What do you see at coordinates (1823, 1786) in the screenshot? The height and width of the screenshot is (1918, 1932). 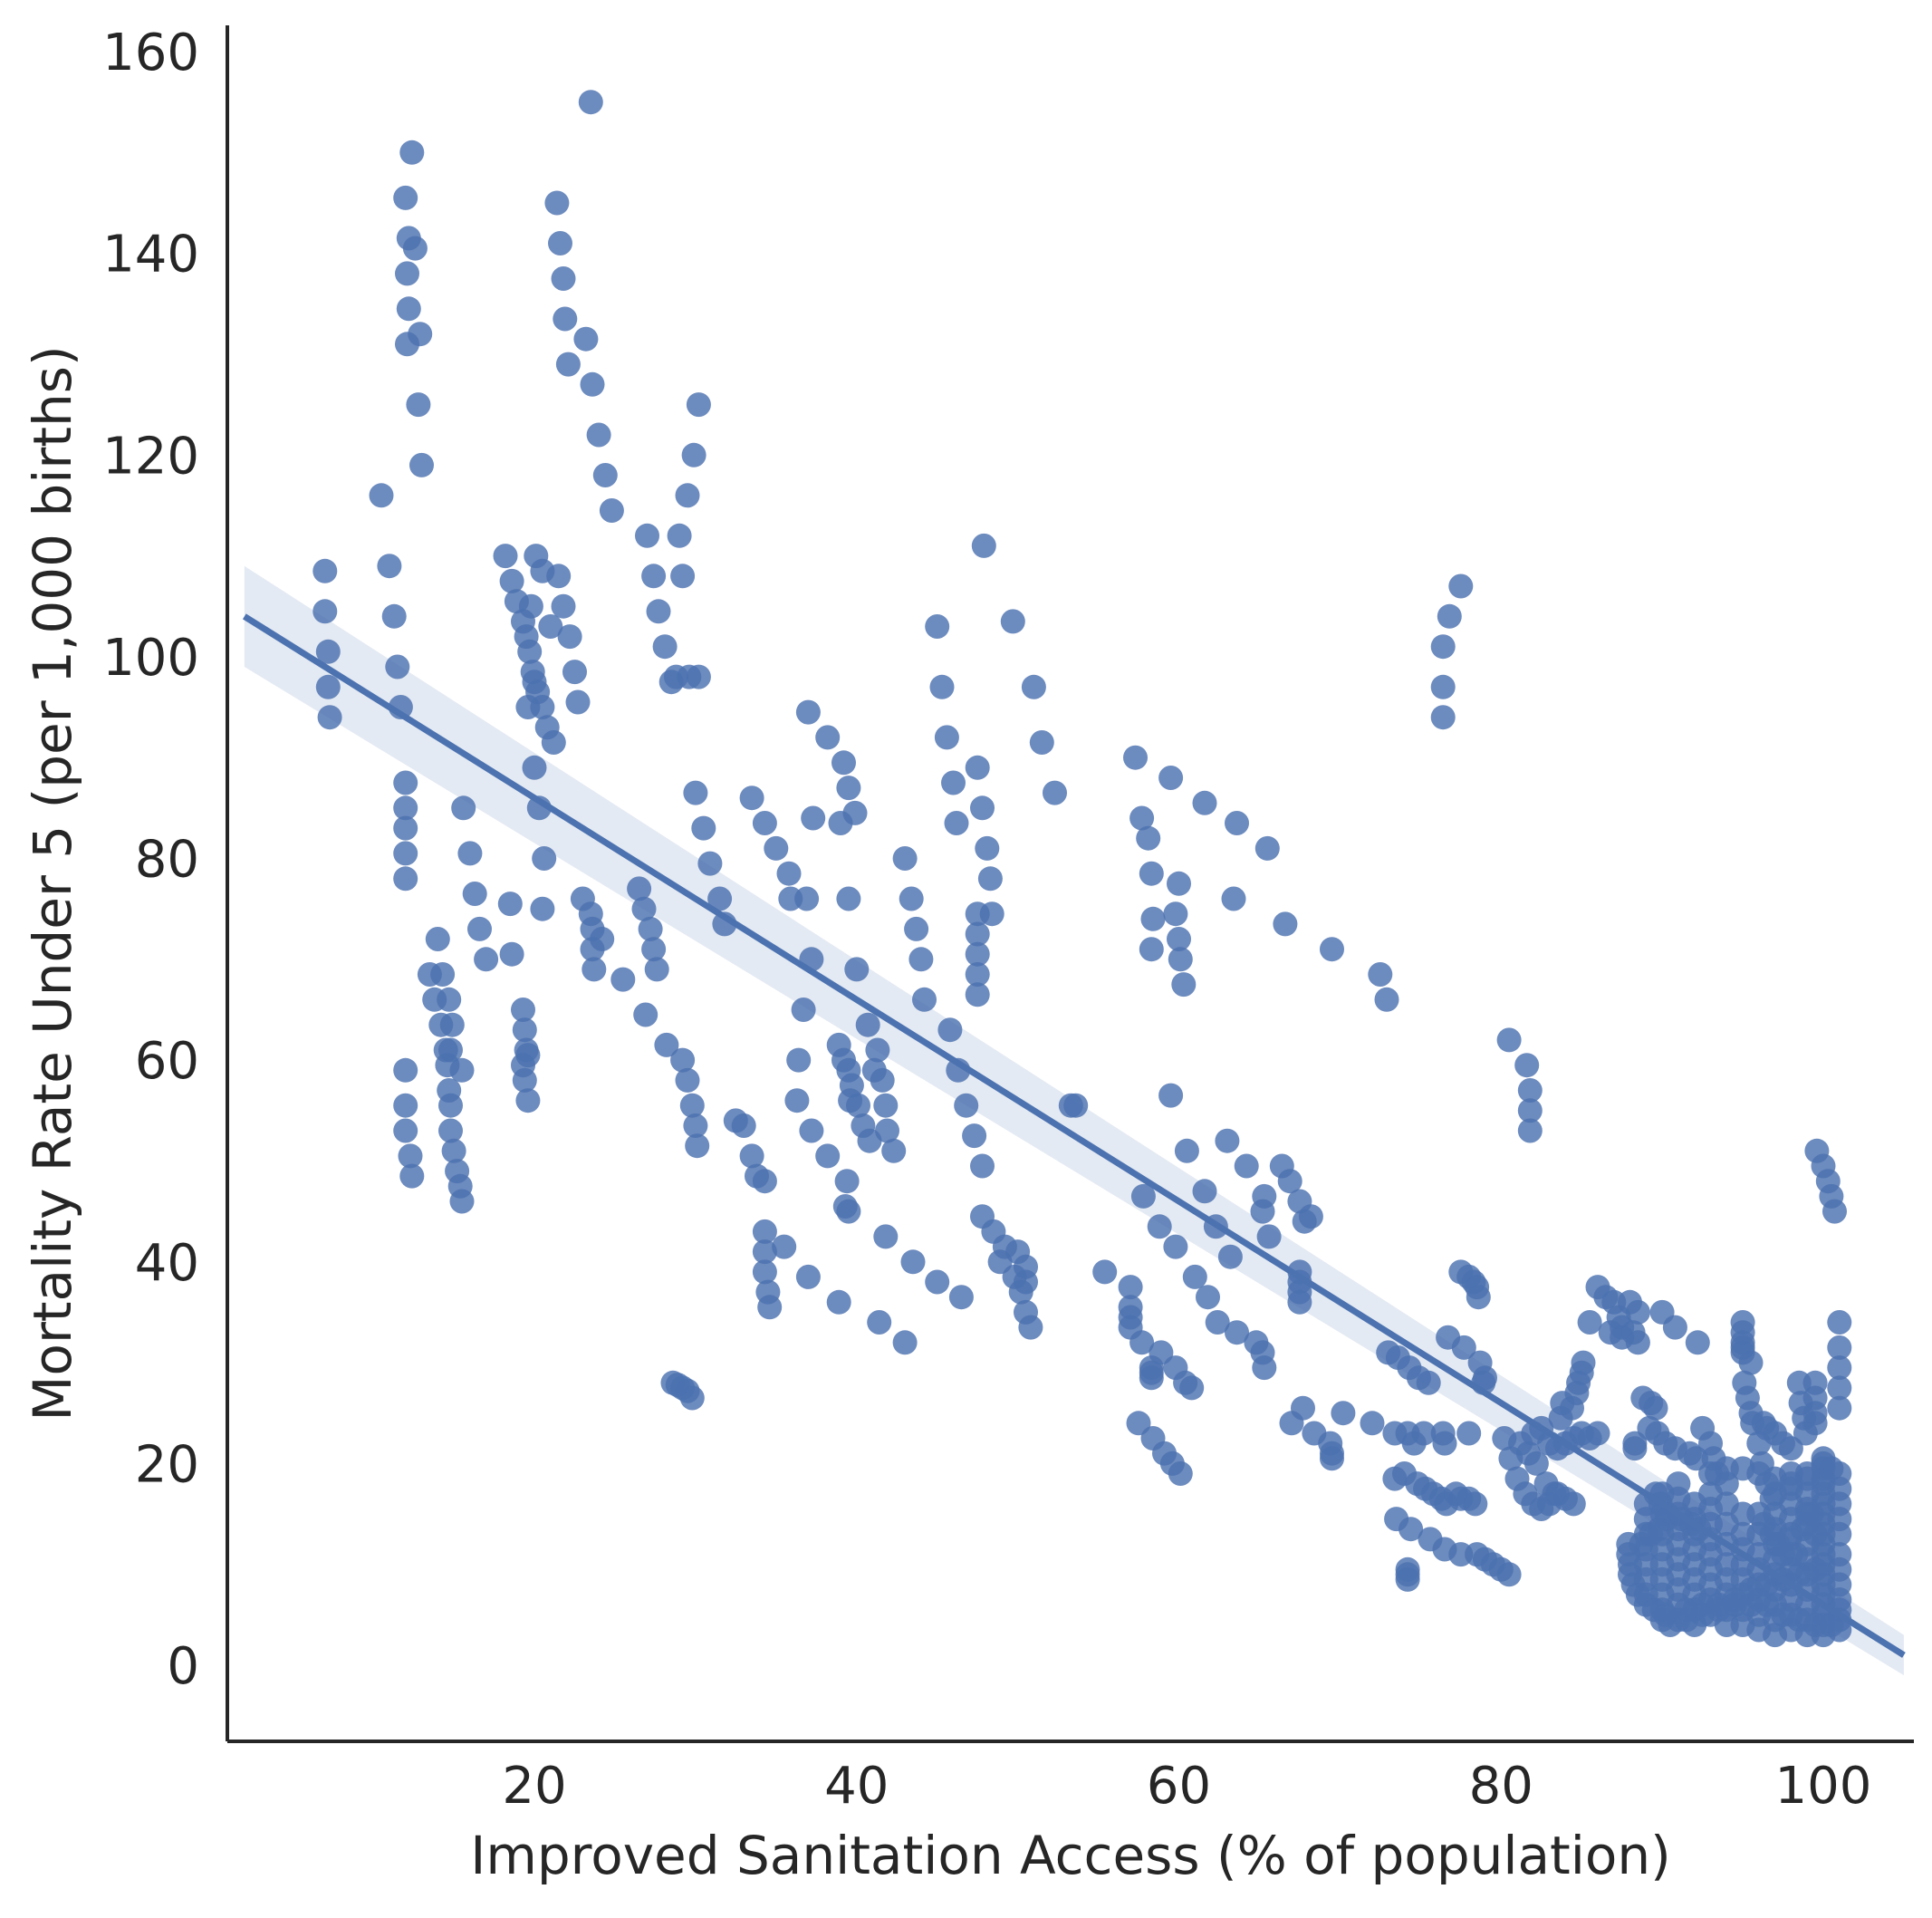 I see `x-tick-label: 100` at bounding box center [1823, 1786].